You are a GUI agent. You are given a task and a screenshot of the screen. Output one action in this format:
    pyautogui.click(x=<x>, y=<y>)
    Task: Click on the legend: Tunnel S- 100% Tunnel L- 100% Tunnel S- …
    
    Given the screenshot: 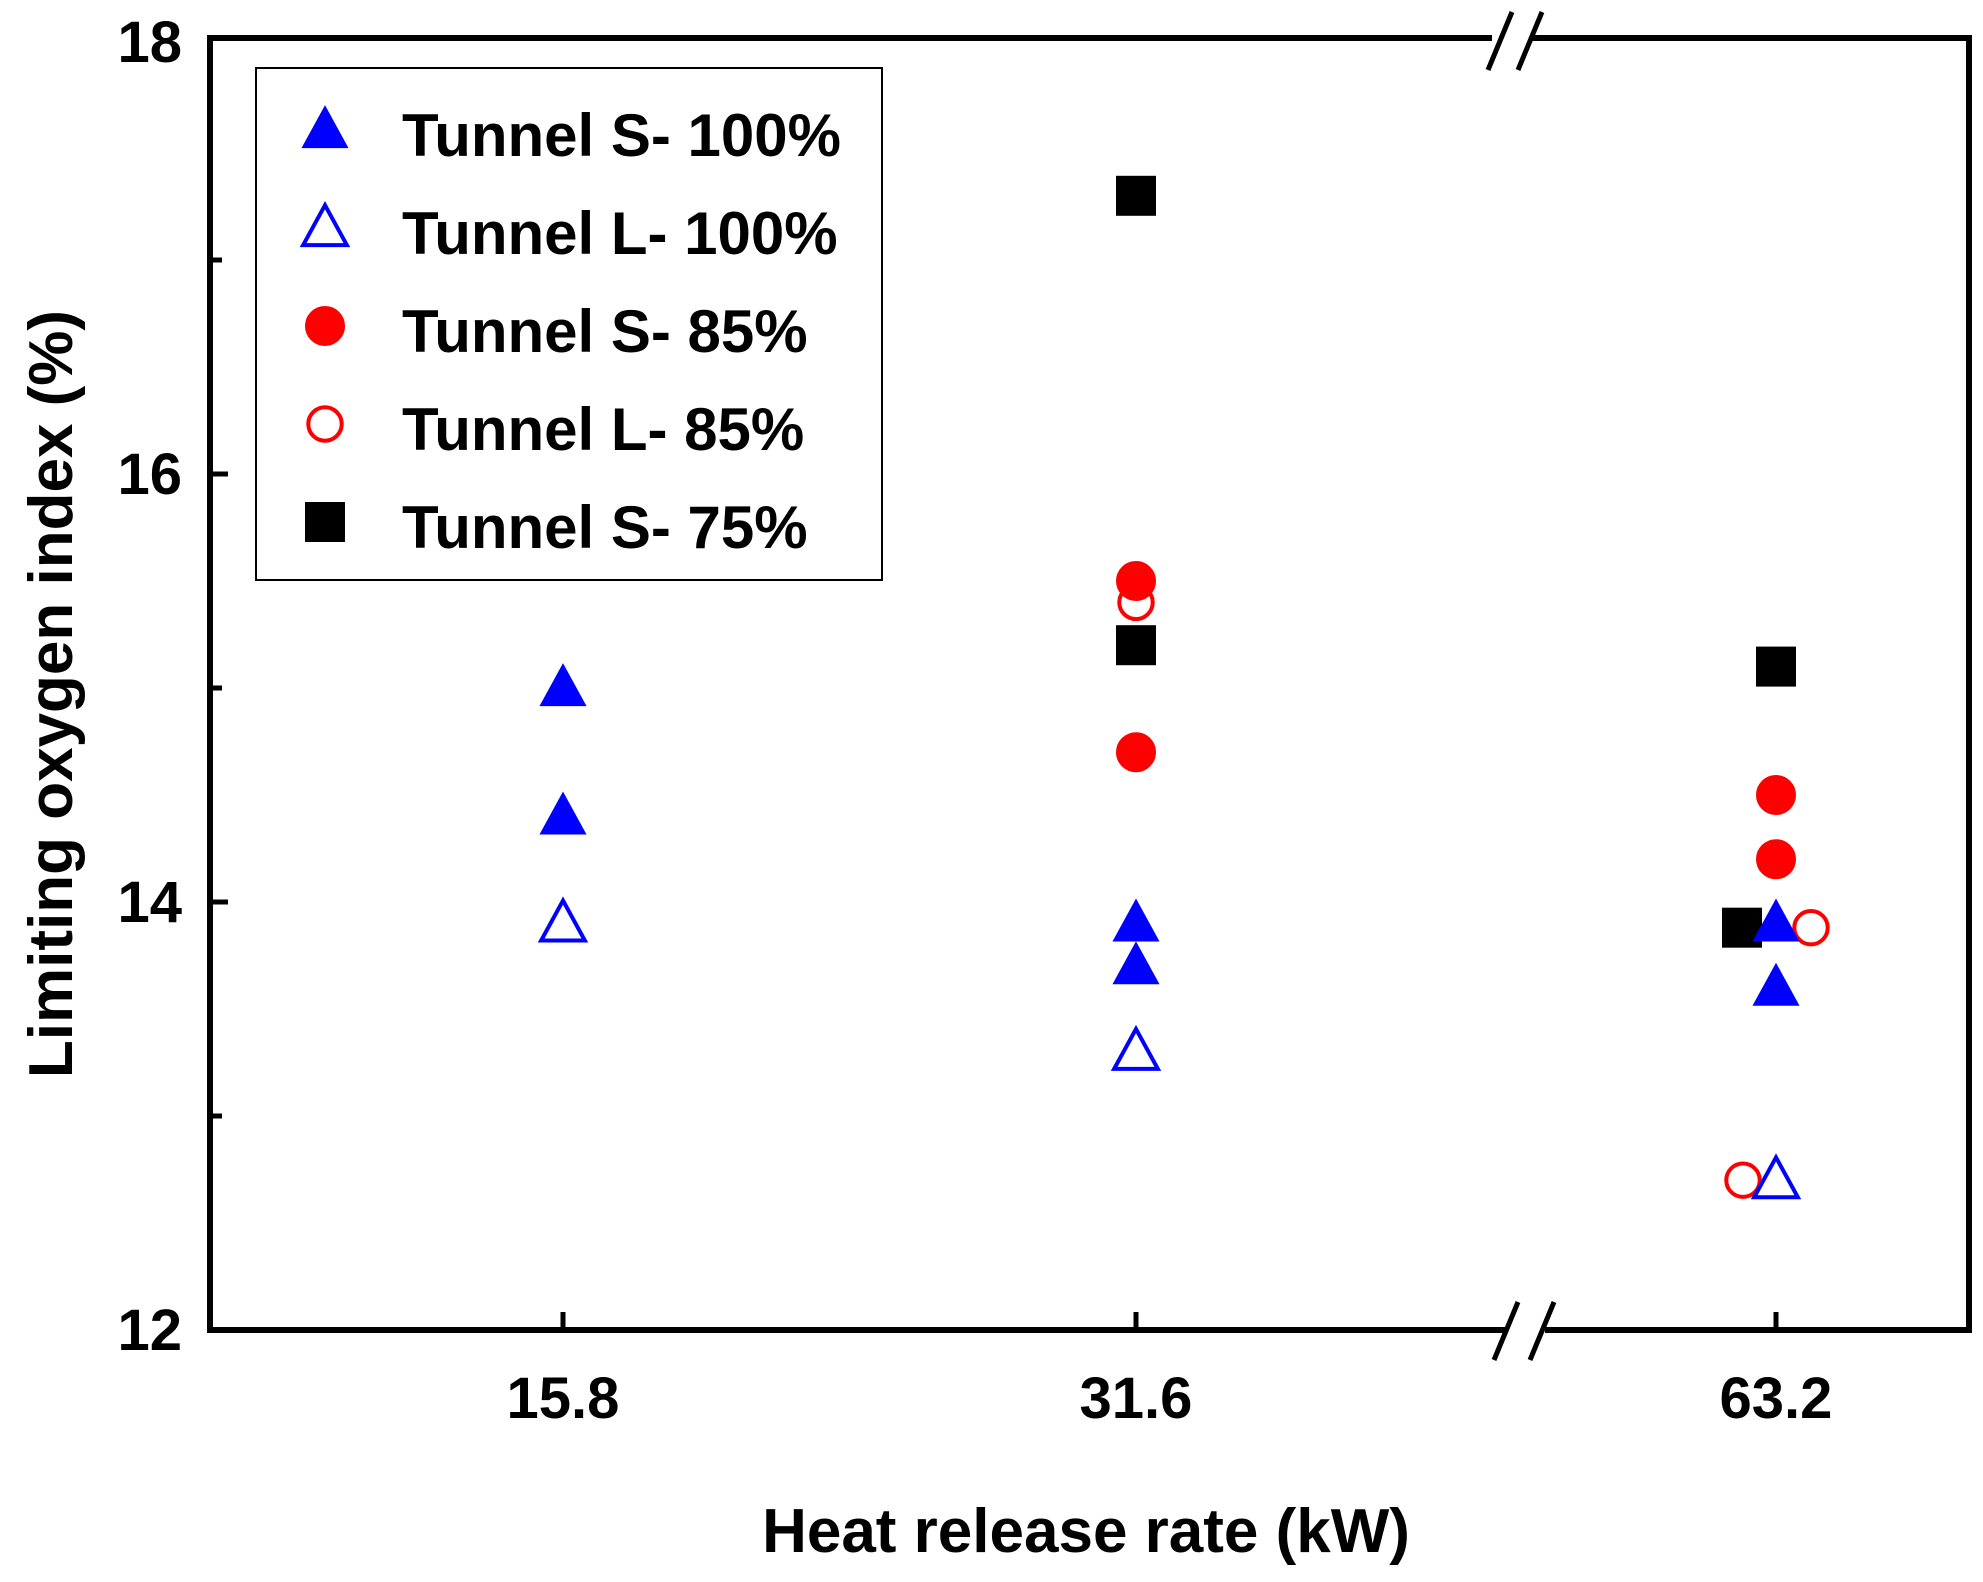 What is the action you would take?
    pyautogui.click(x=569, y=324)
    